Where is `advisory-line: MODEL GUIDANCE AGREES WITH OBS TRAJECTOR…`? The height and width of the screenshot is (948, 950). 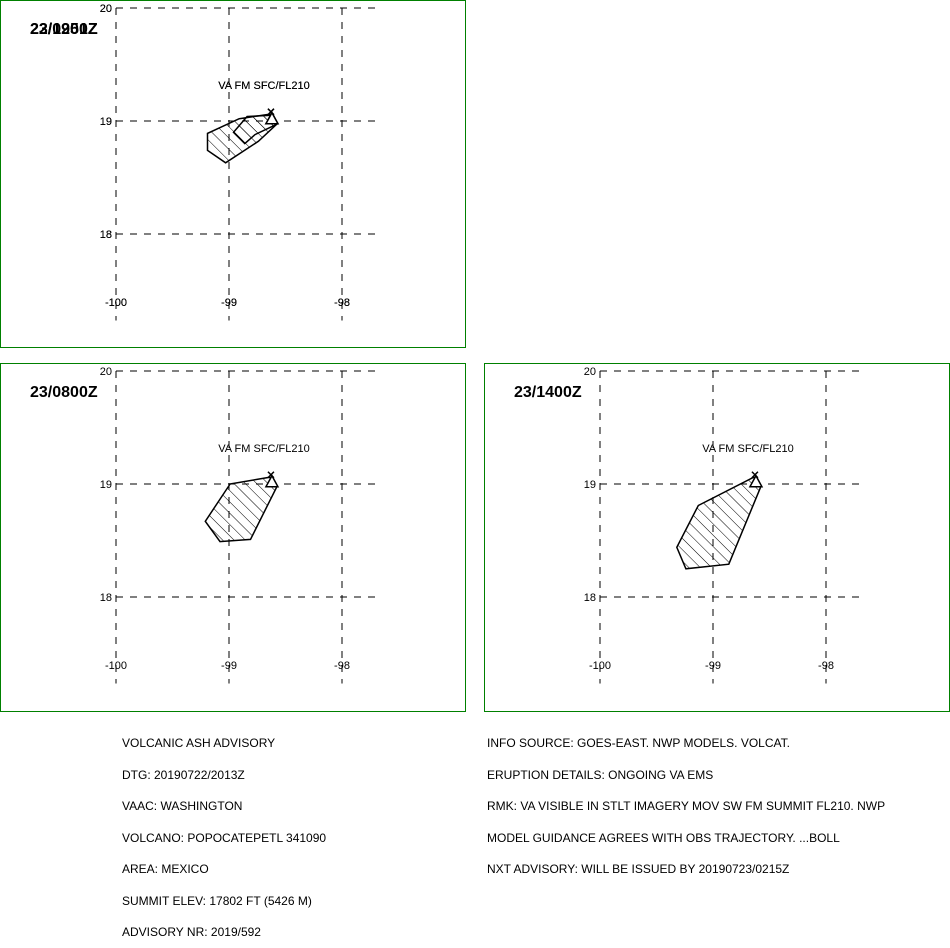
advisory-line: MODEL GUIDANCE AGREES WITH OBS TRAJECTOR… is located at coordinates (663, 837).